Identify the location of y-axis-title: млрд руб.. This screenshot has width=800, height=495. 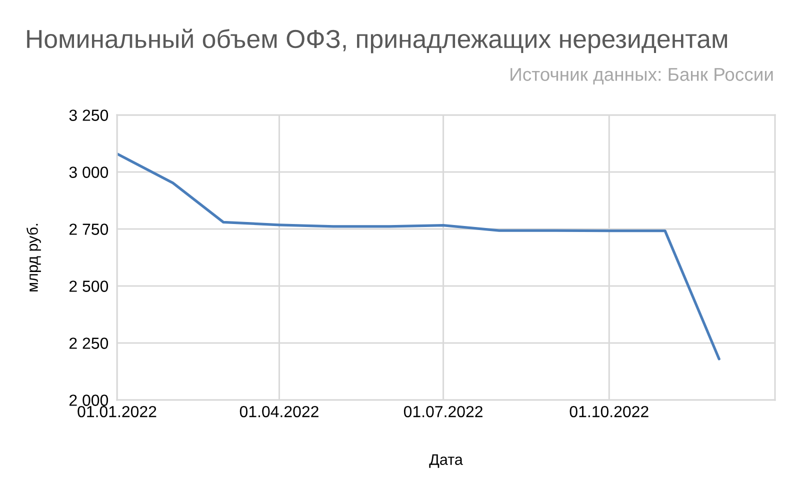
(33, 258).